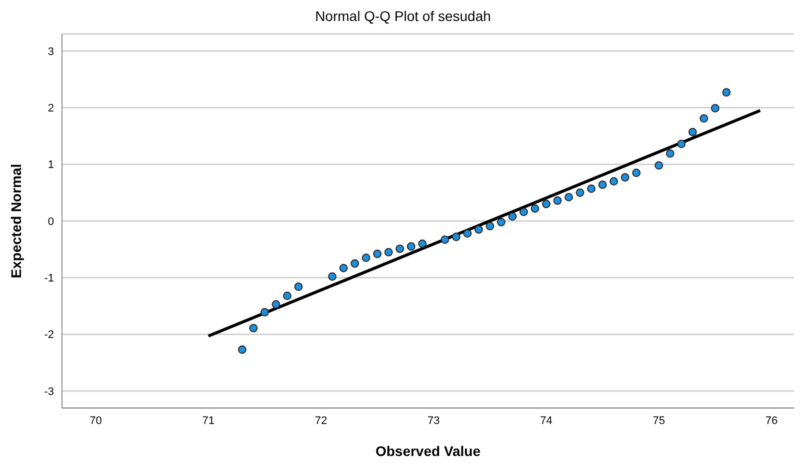 The image size is (807, 474). Describe the element at coordinates (96, 420) in the screenshot. I see `x-tick-label: 70` at that location.